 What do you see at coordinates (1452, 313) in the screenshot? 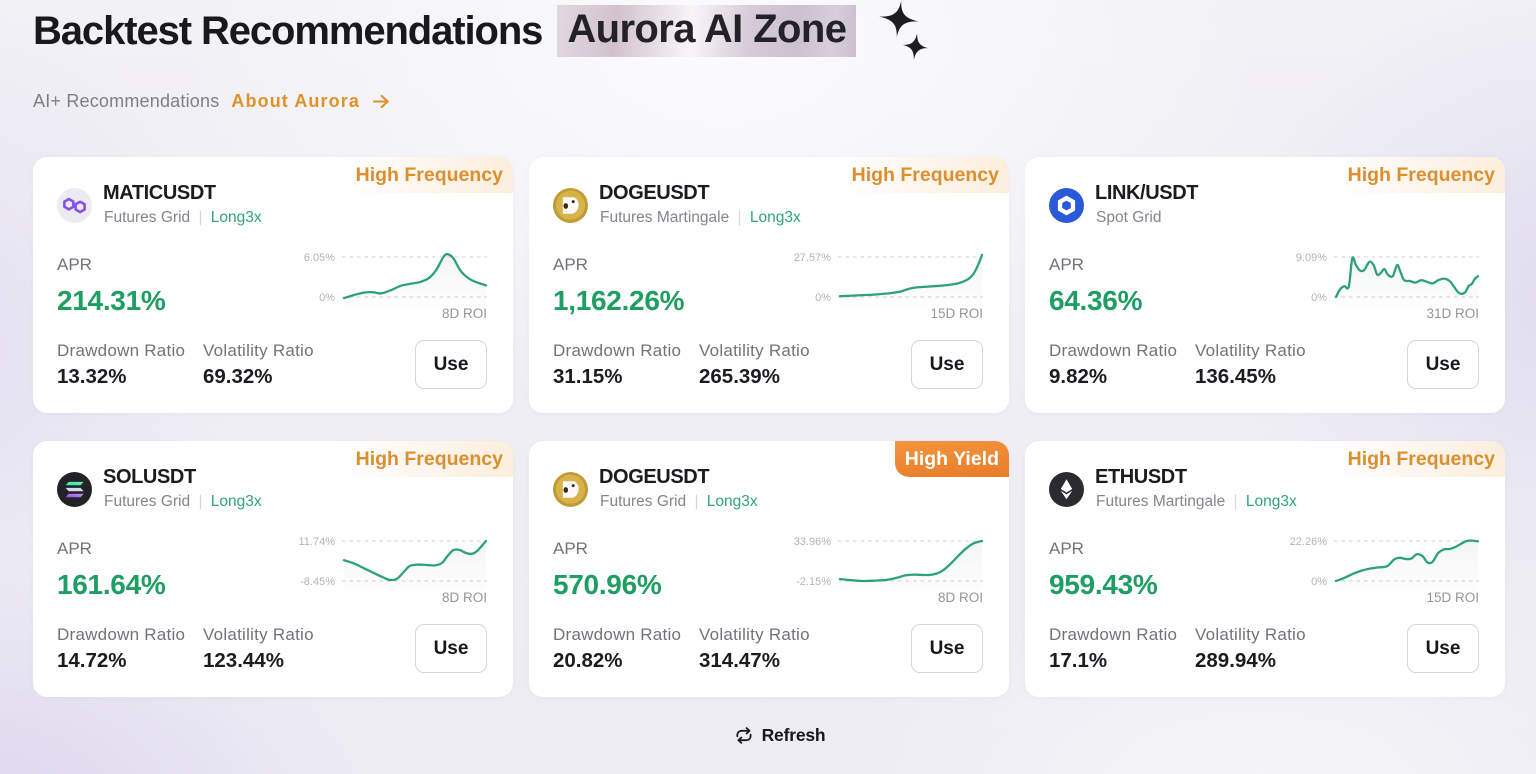
I see `svg-text: 31D ROI` at bounding box center [1452, 313].